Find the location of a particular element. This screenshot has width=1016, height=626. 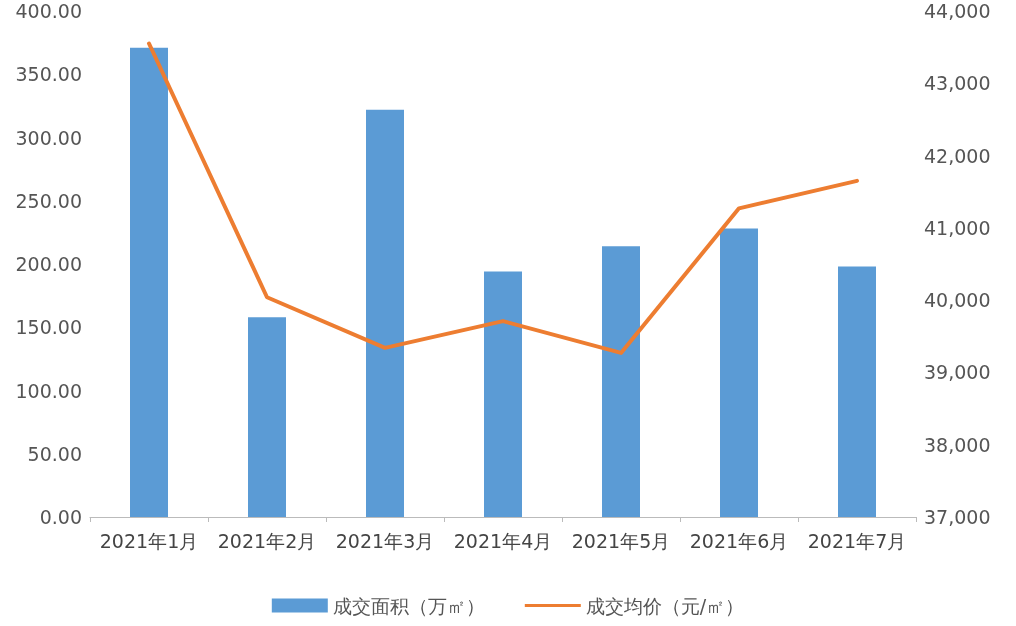

x-tick-label: 2021年3月 is located at coordinates (385, 540).